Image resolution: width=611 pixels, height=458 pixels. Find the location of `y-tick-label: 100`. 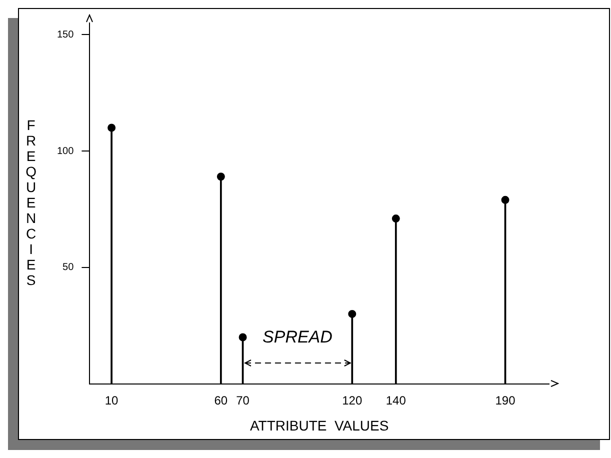

y-tick-label: 100 is located at coordinates (65, 151).